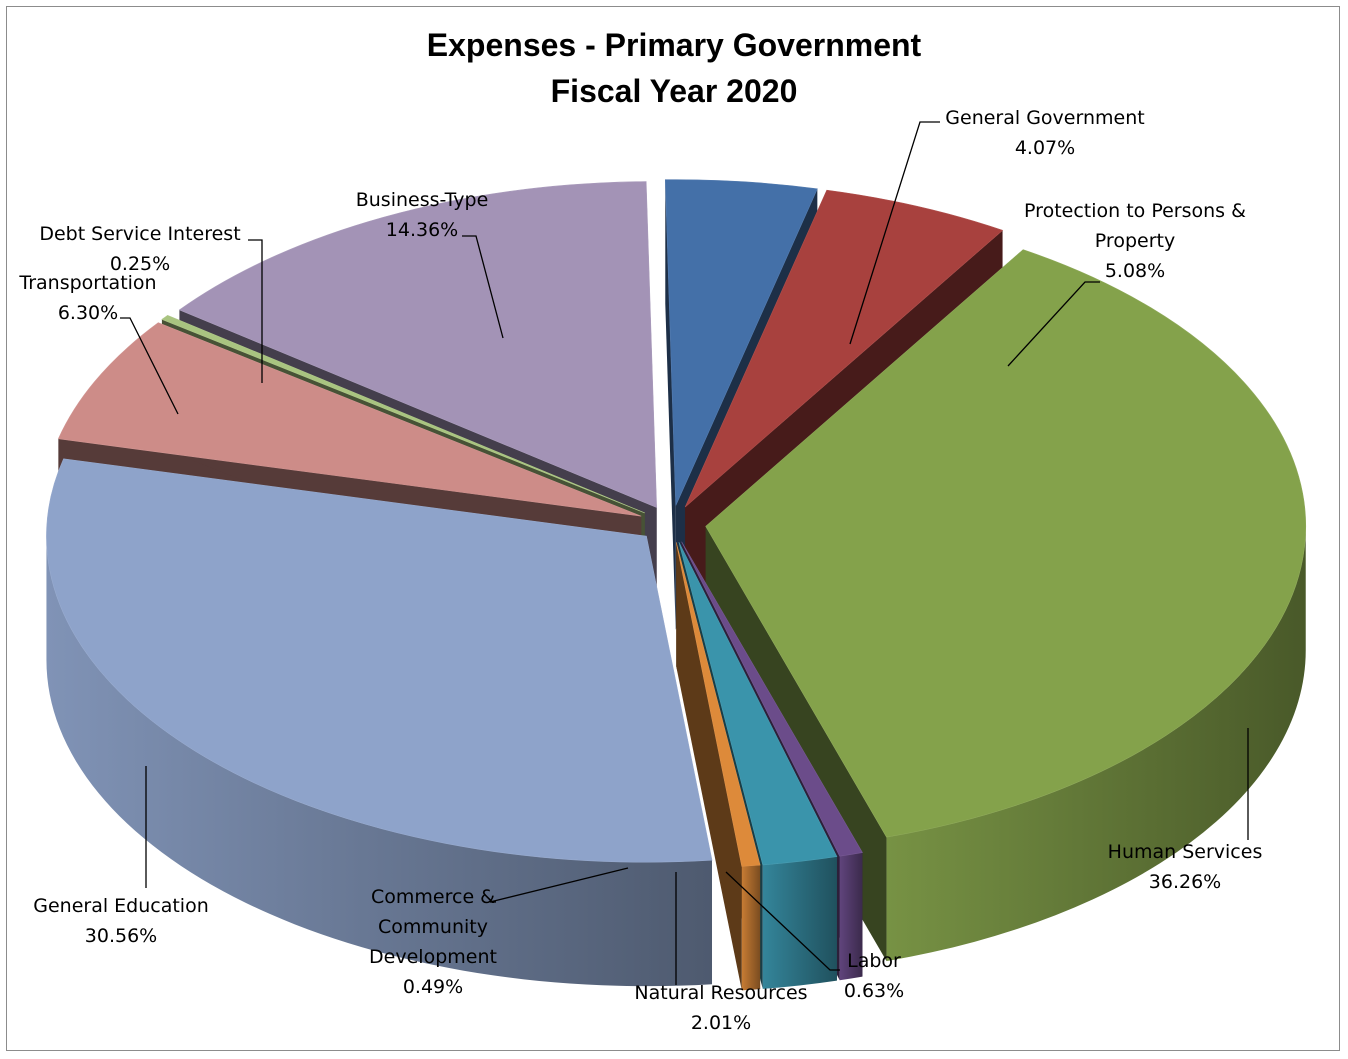 The height and width of the screenshot is (1059, 1348). I want to click on chart-title-line-2: Fiscal Year 2020, so click(674, 91).